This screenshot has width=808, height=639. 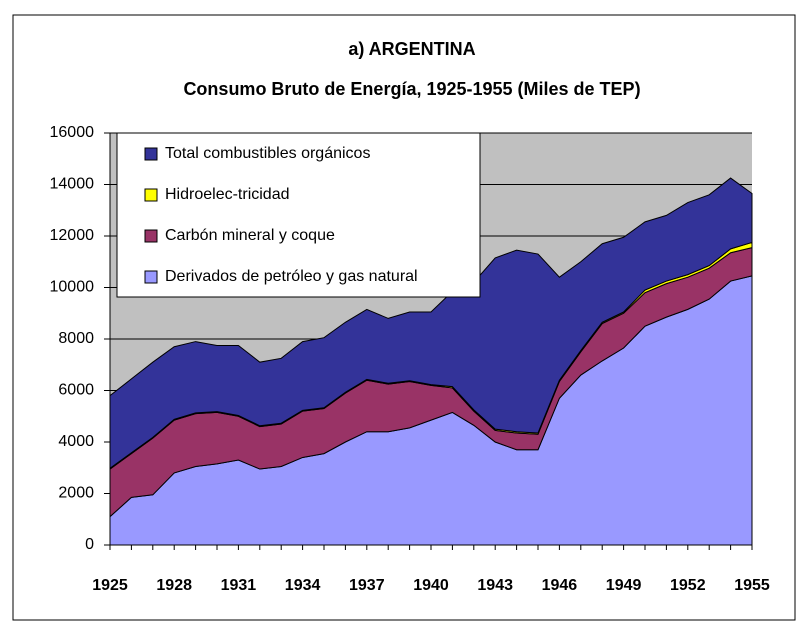 What do you see at coordinates (495, 585) in the screenshot?
I see `x-tick-label: 1943` at bounding box center [495, 585].